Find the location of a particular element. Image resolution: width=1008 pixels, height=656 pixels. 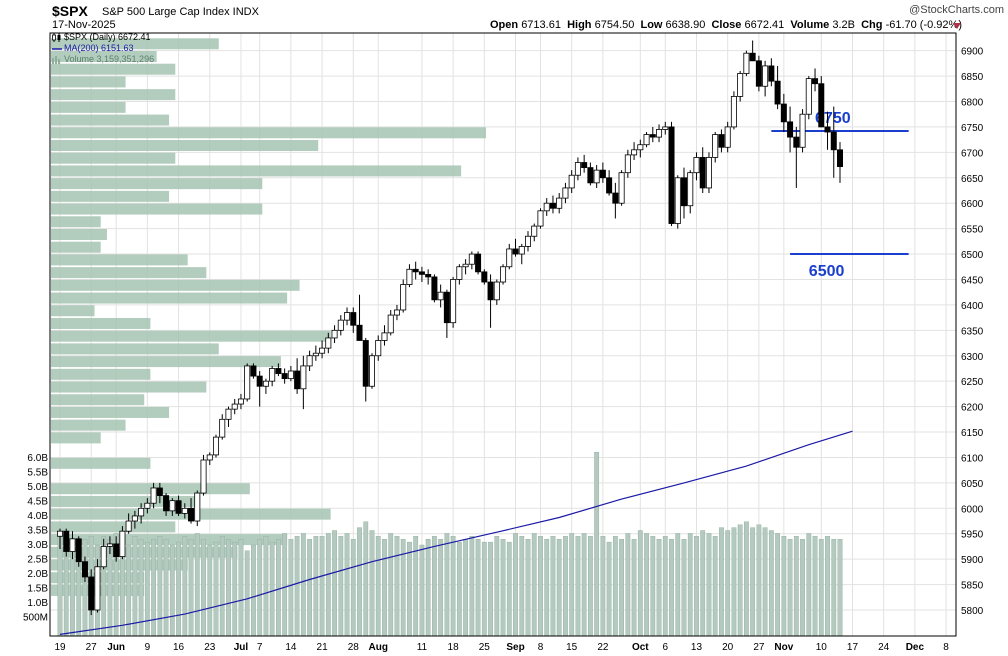

volume-axis-label: 4.0B is located at coordinates (37, 516).